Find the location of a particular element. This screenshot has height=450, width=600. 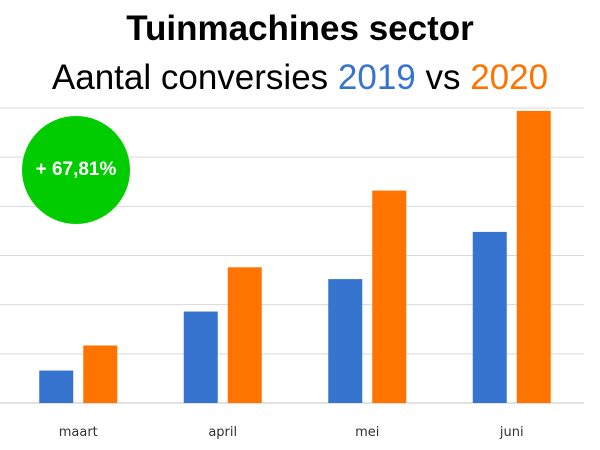

chart-subtitle: Aantal conversies 2019 vs 2020 is located at coordinates (300, 78).